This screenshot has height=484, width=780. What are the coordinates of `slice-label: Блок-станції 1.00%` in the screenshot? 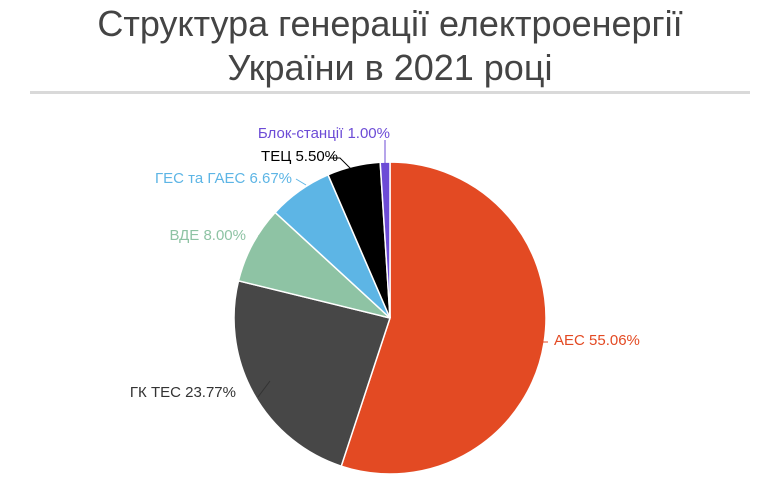 It's located at (324, 133).